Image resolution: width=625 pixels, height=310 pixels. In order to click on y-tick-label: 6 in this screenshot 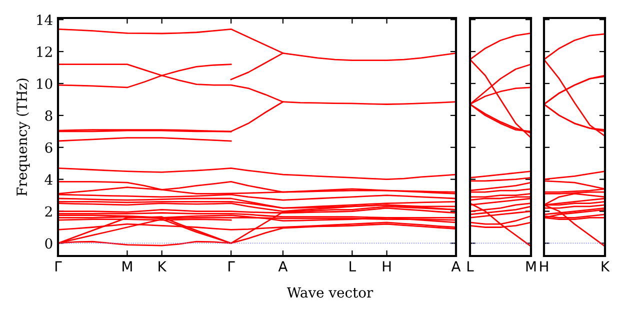, I will do `click(48, 147)`.